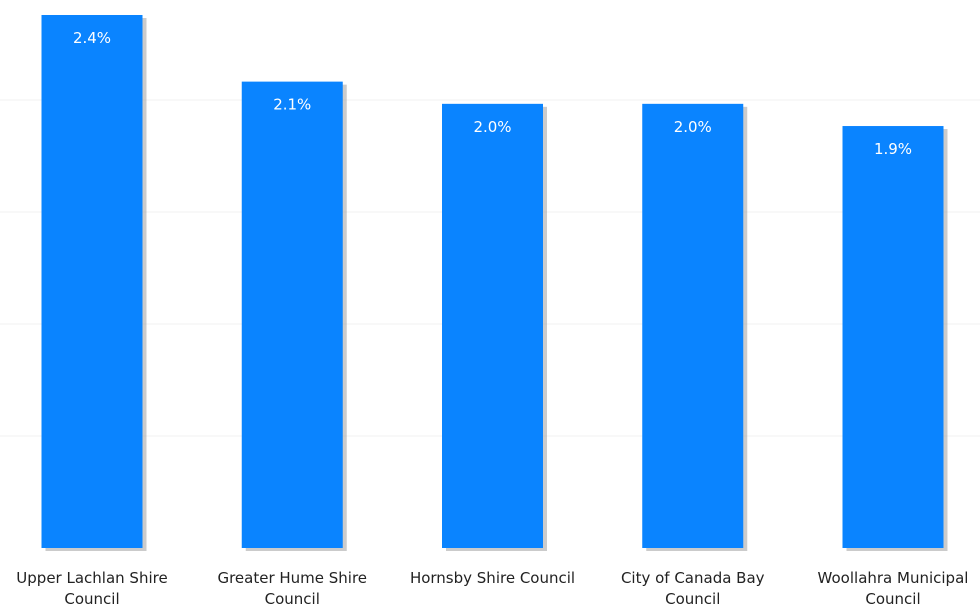 This screenshot has height=607, width=980. What do you see at coordinates (92, 38) in the screenshot?
I see `data-label: 2.4%` at bounding box center [92, 38].